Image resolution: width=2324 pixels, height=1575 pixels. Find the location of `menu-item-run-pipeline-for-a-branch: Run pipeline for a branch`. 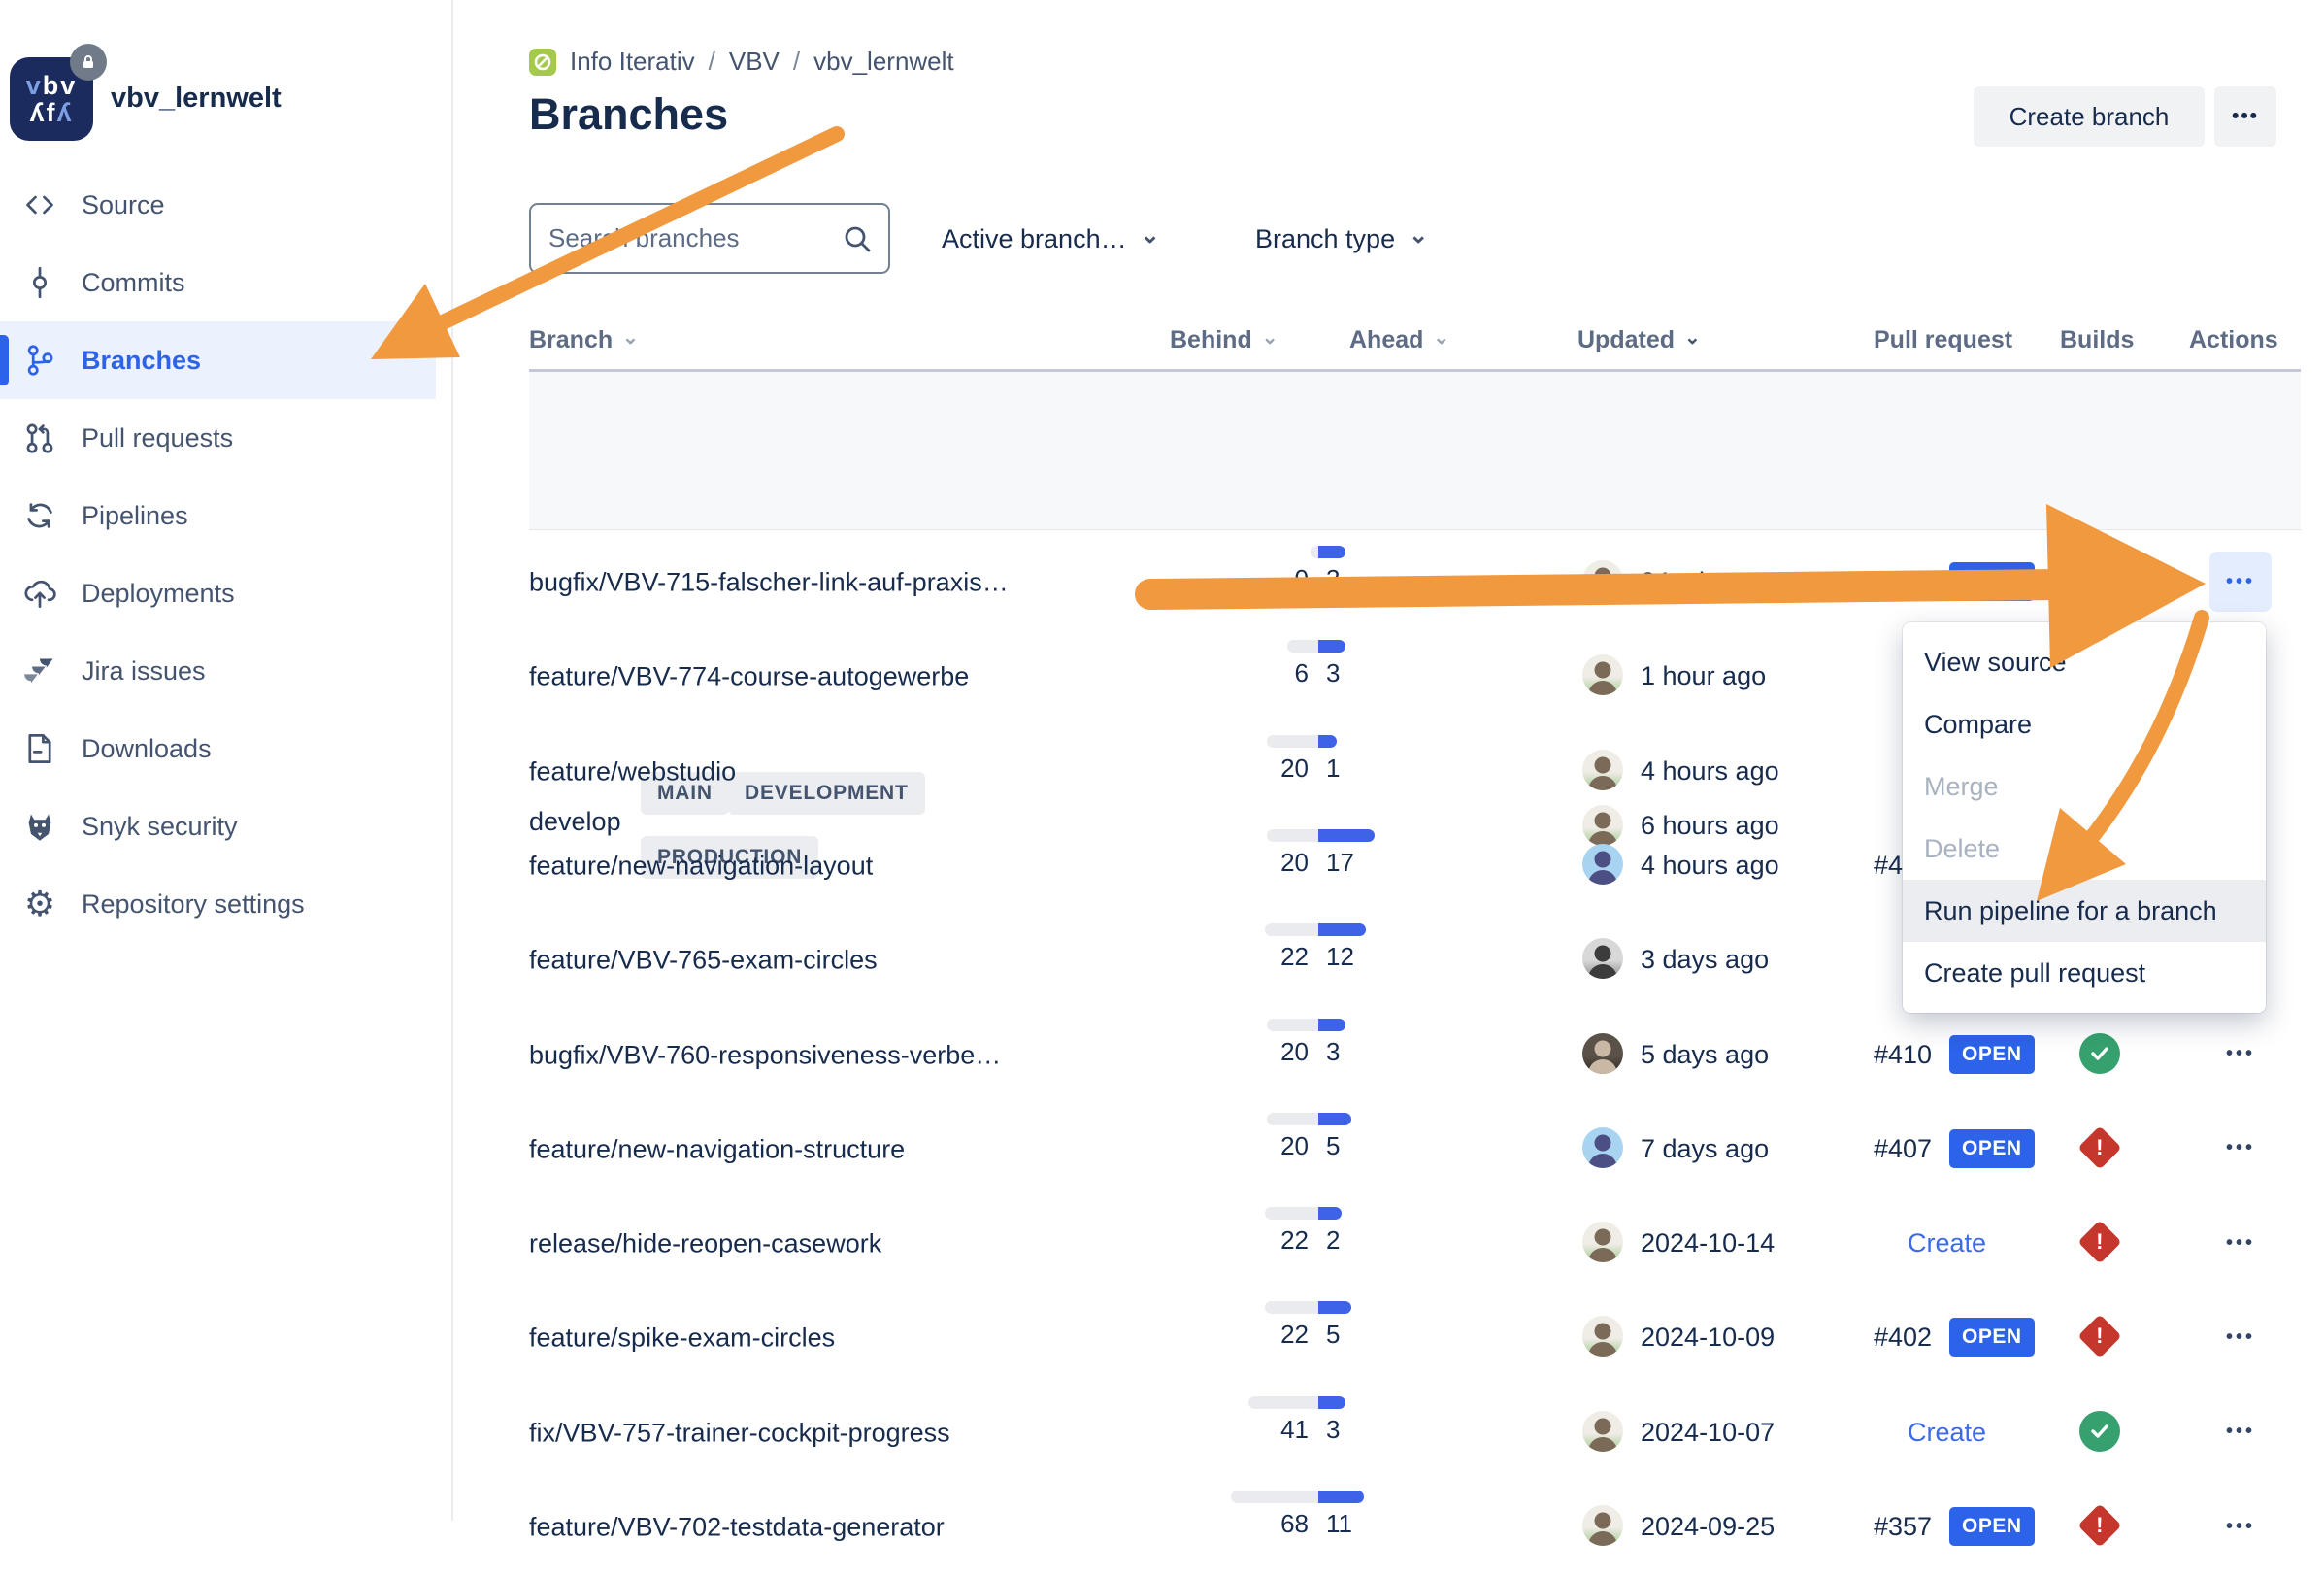

menu-item-run-pipeline-for-a-branch: Run pipeline for a branch is located at coordinates (2084, 911).